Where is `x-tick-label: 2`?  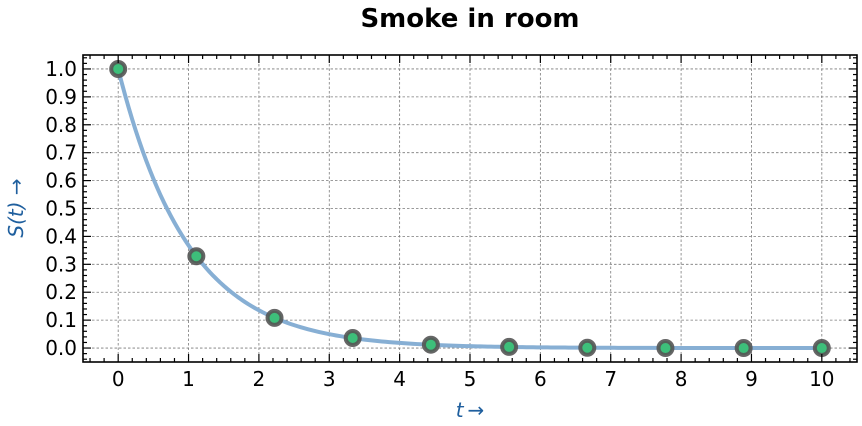 x-tick-label: 2 is located at coordinates (259, 379).